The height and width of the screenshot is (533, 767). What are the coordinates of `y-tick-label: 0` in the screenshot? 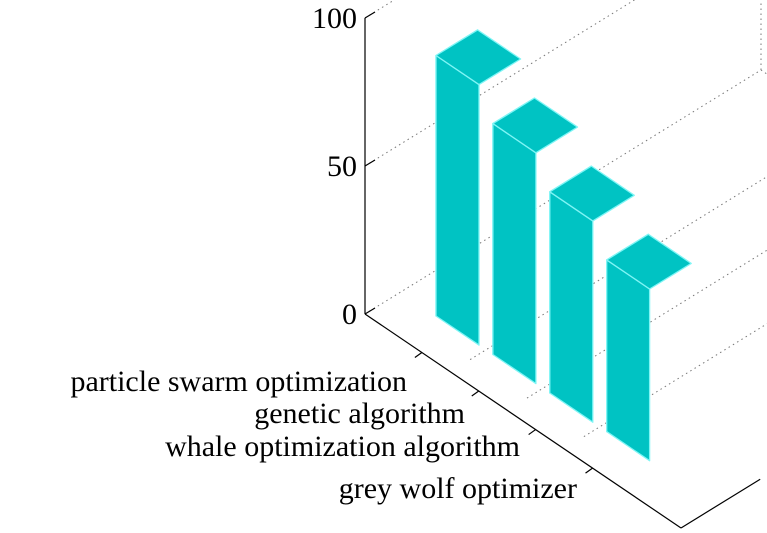 It's located at (349, 314).